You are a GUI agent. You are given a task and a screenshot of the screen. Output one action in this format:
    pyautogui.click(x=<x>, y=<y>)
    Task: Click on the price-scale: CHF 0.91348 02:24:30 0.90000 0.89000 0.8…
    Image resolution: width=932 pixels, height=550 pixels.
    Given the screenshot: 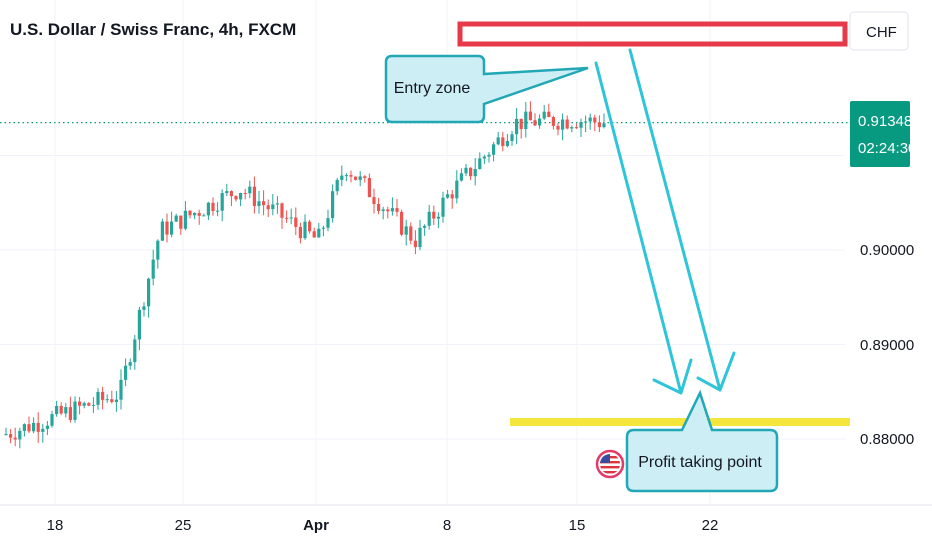 What is the action you would take?
    pyautogui.click(x=882, y=229)
    